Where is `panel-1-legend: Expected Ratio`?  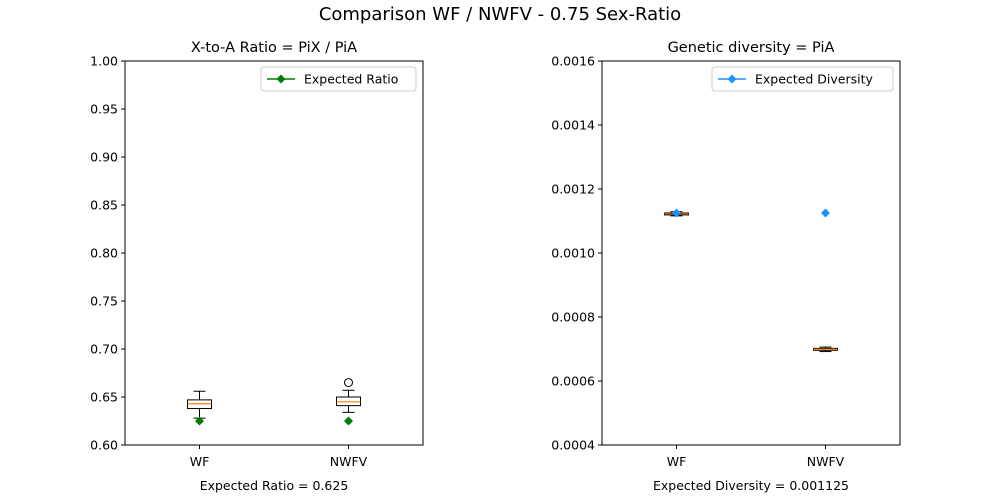 panel-1-legend: Expected Ratio is located at coordinates (338, 79).